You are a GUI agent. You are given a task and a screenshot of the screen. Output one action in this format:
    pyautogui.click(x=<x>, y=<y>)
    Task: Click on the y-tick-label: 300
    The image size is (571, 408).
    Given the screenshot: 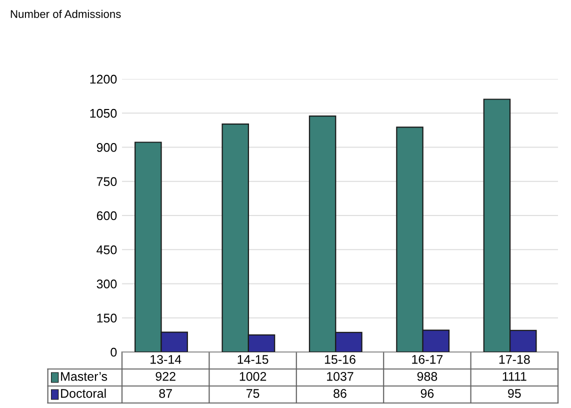 What is the action you would take?
    pyautogui.click(x=106, y=284)
    